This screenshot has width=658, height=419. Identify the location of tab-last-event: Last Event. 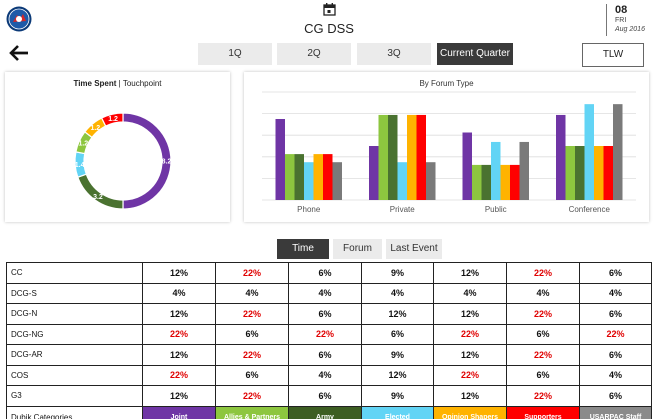
(414, 249).